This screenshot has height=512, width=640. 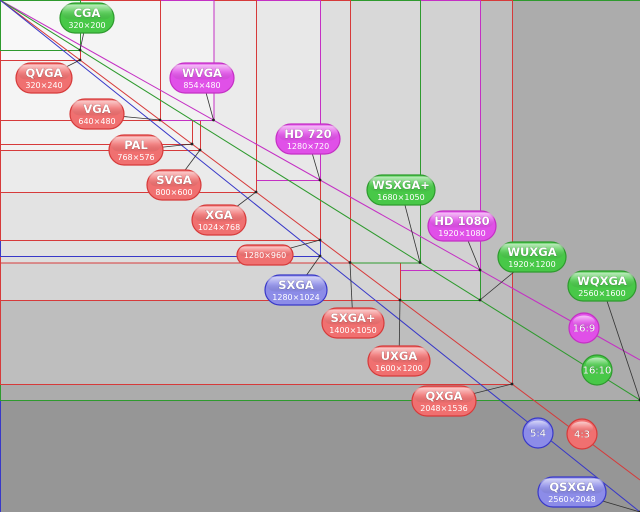 I want to click on corner-dot-qvga, so click(x=80, y=60).